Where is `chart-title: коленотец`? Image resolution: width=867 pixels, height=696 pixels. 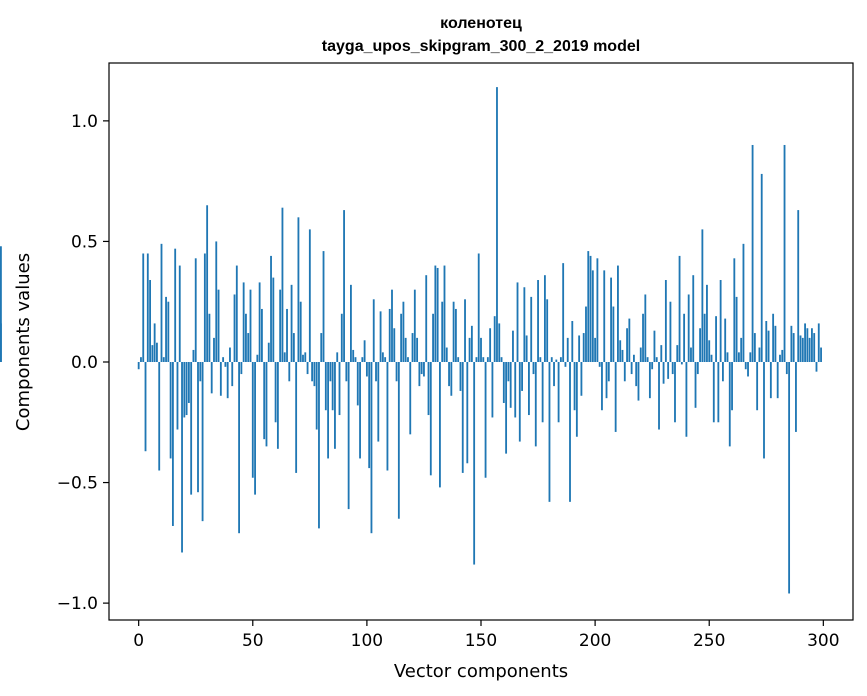
chart-title: коленотец is located at coordinates (481, 23).